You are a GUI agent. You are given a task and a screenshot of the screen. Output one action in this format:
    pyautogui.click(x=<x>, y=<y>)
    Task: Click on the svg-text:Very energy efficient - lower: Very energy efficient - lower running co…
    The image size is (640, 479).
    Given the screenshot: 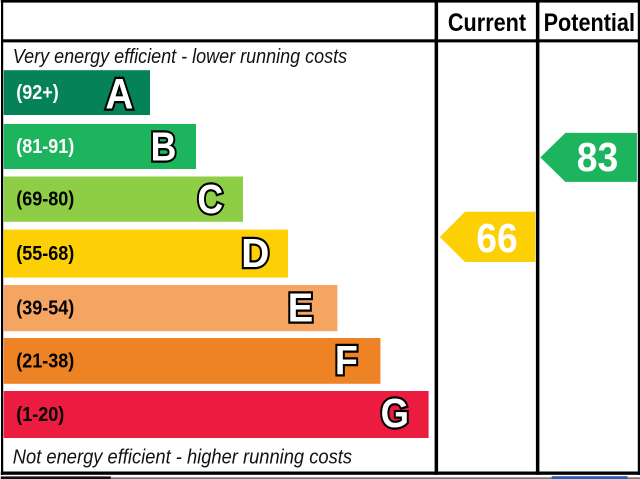 What is the action you would take?
    pyautogui.click(x=180, y=57)
    